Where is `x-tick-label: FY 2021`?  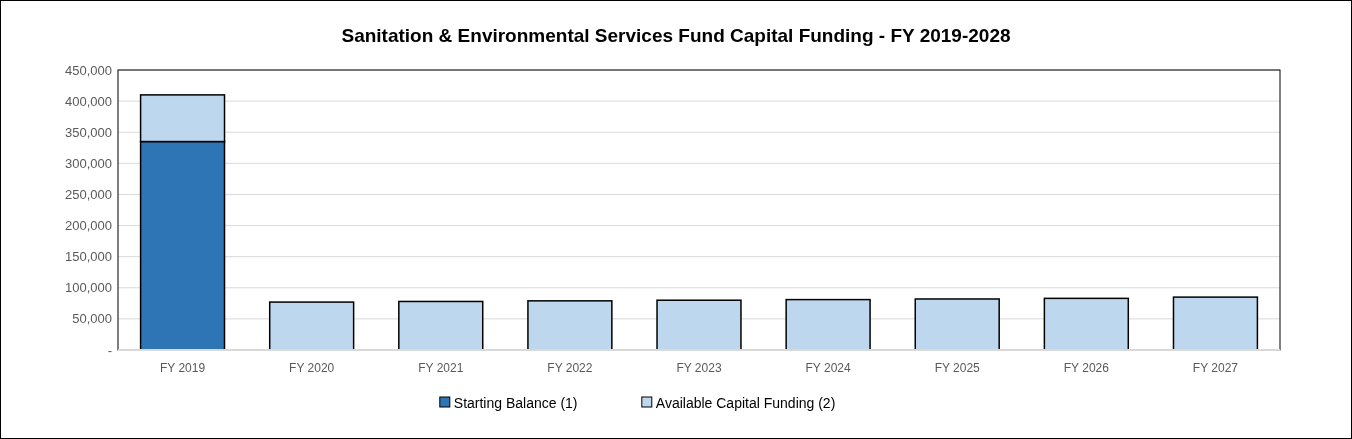
x-tick-label: FY 2021 is located at coordinates (441, 368).